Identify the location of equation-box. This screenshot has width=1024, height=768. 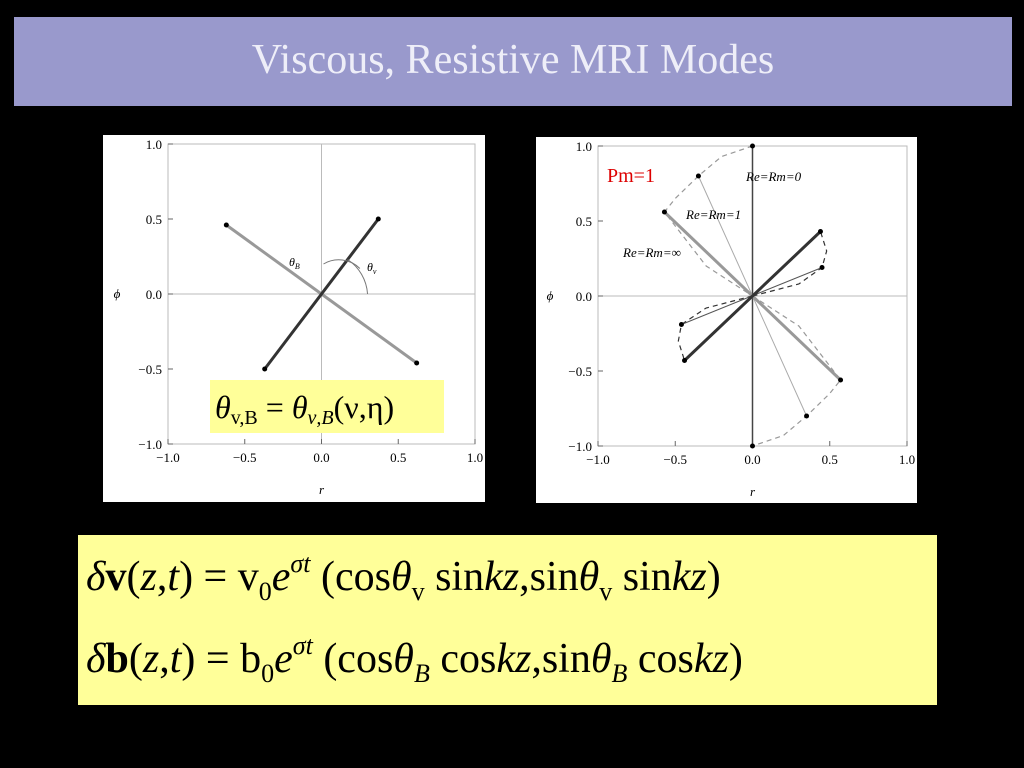
(327, 406).